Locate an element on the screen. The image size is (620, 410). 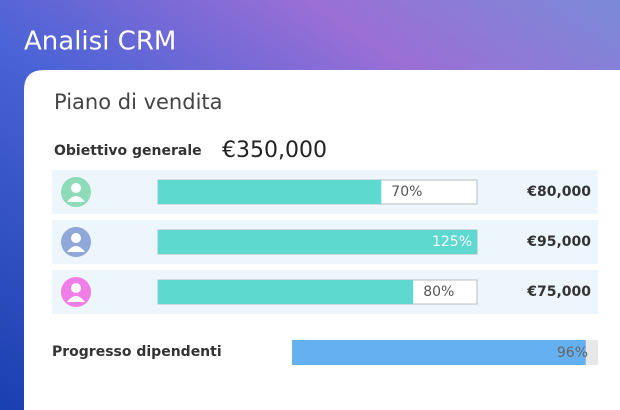
goal-label: Obiettivo generale is located at coordinates (128, 151).